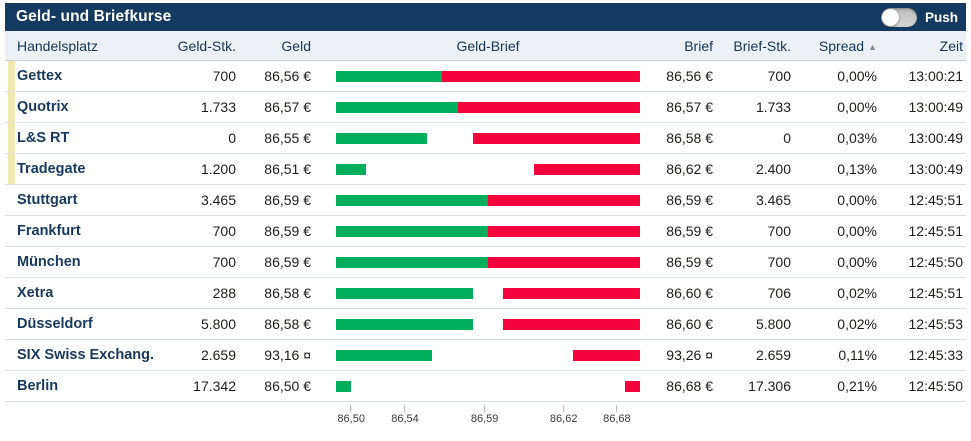 This screenshot has width=971, height=441. What do you see at coordinates (773, 107) in the screenshot?
I see `brief-stk-value: 1.733` at bounding box center [773, 107].